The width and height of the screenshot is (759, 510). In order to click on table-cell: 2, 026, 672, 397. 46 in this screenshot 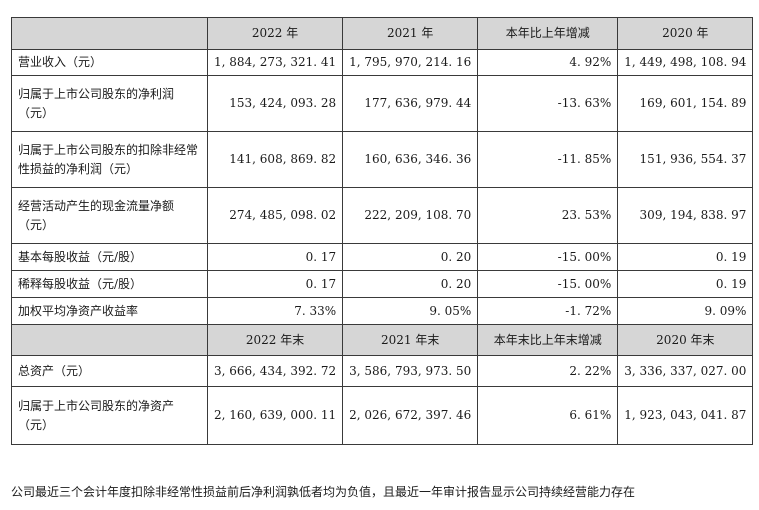, I will do `click(410, 415)`.